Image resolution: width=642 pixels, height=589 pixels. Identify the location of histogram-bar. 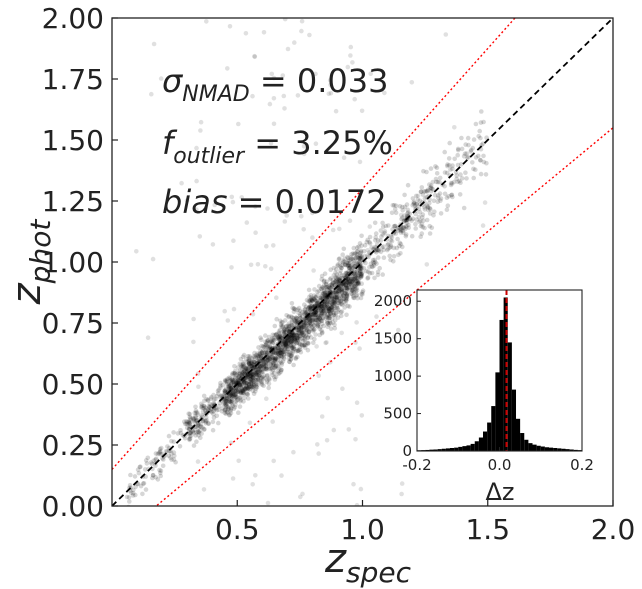
(460, 448).